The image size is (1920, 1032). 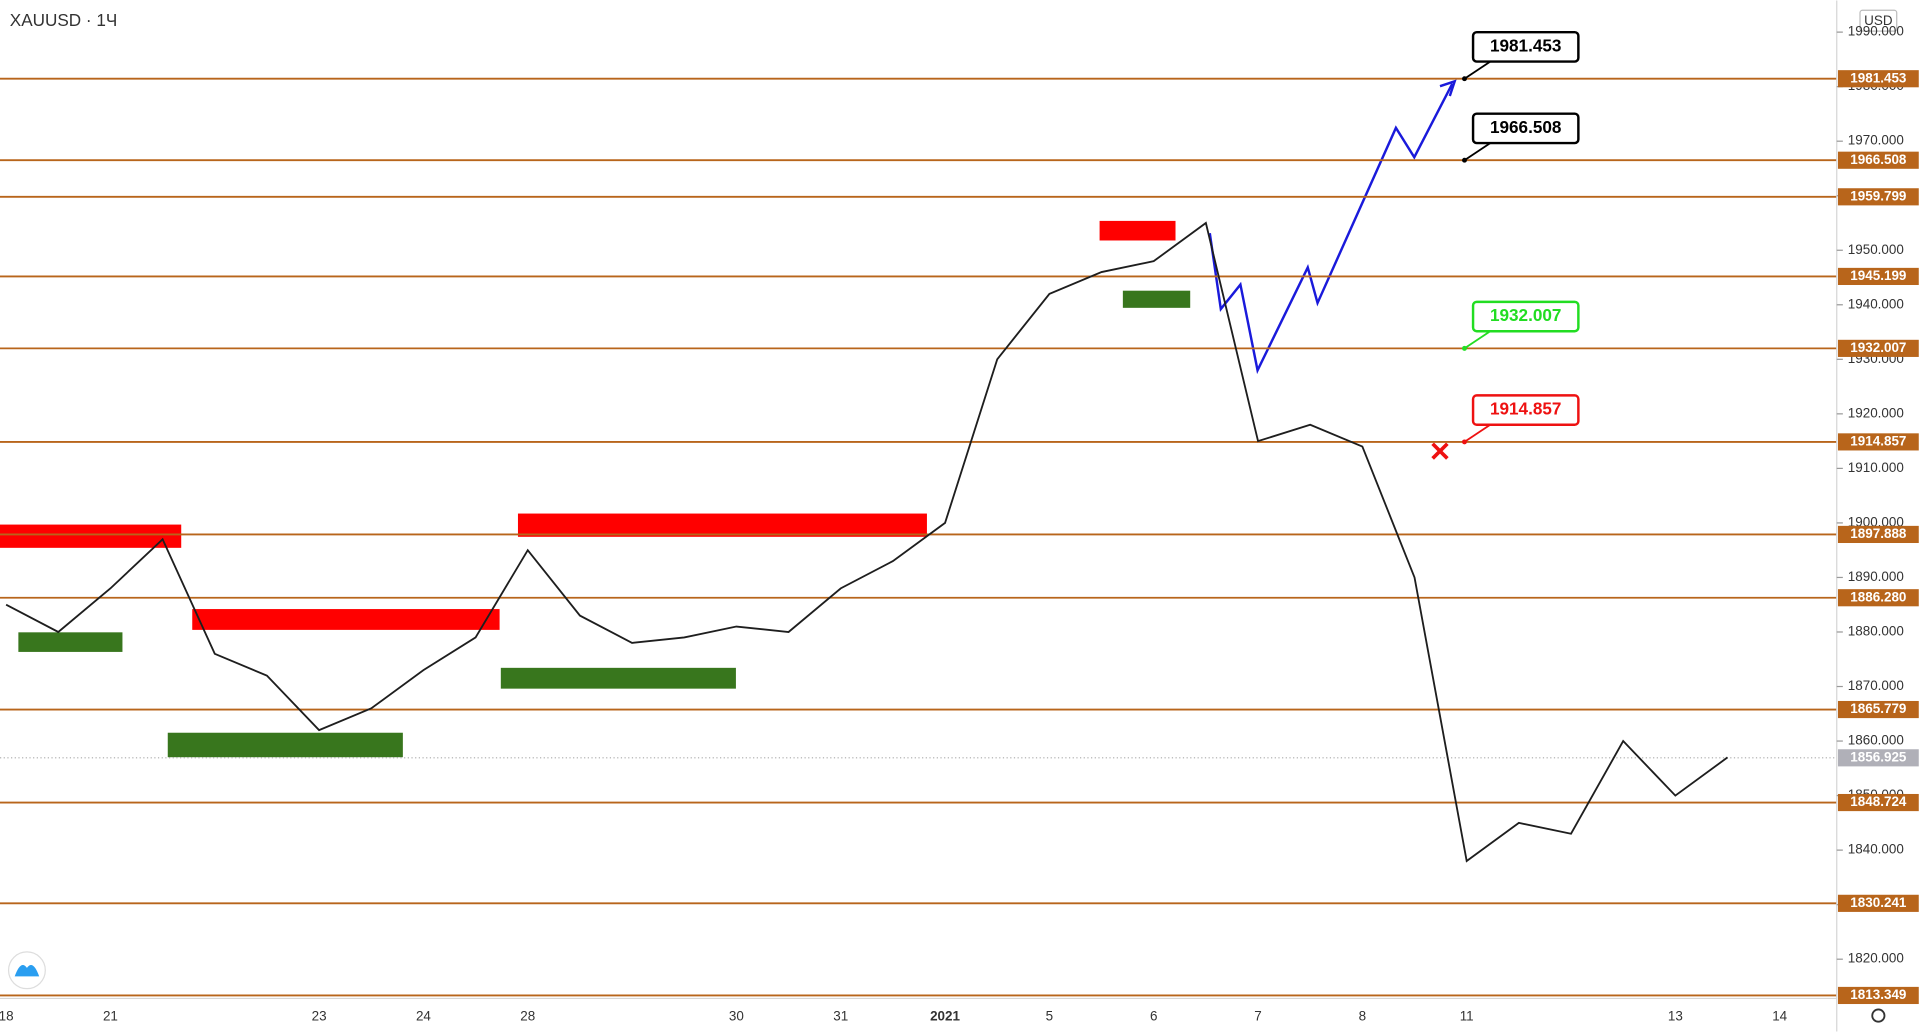 What do you see at coordinates (1876, 685) in the screenshot?
I see `y-tick-label: 1870.000` at bounding box center [1876, 685].